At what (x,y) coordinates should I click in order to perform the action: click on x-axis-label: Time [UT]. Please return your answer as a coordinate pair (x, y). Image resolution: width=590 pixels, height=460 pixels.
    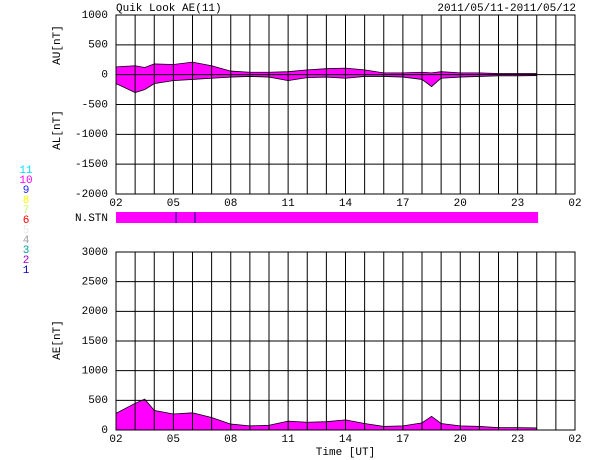
    Looking at the image, I should click on (345, 453).